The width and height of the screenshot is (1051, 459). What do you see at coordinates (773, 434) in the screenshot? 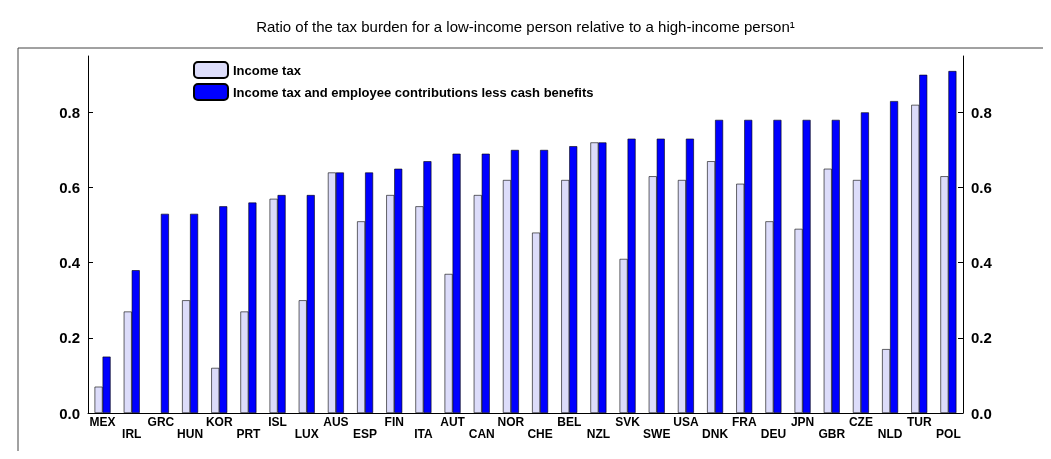
I see `x-tick-label: DEU` at bounding box center [773, 434].